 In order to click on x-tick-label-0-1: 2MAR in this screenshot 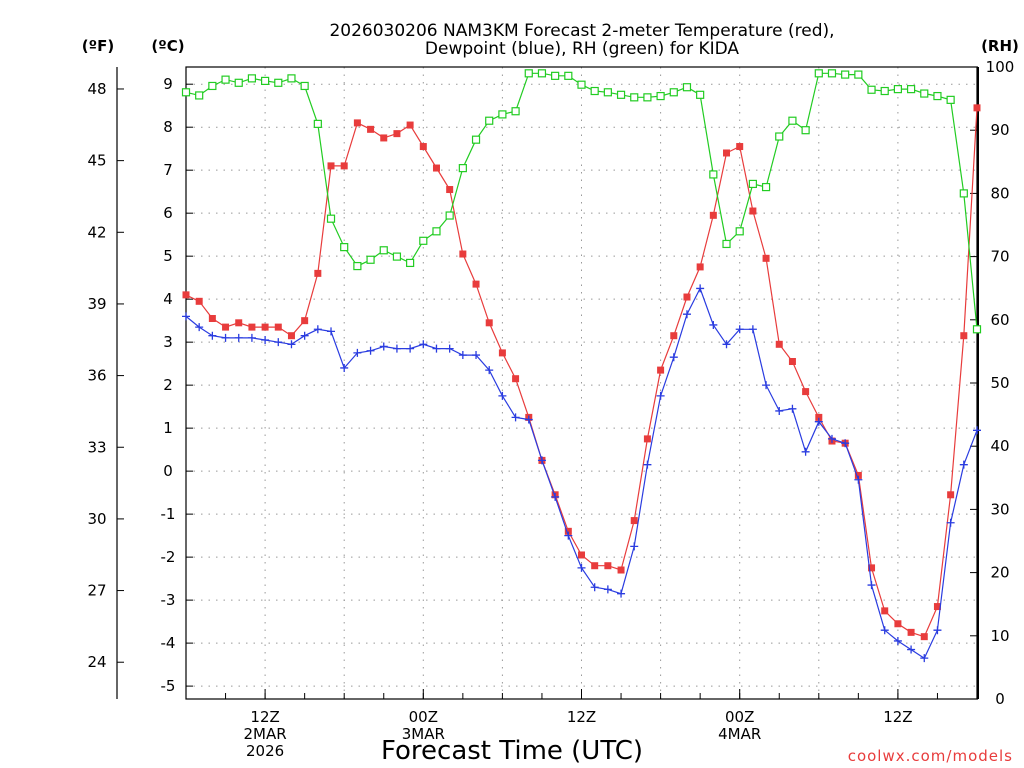, I will do `click(265, 734)`.